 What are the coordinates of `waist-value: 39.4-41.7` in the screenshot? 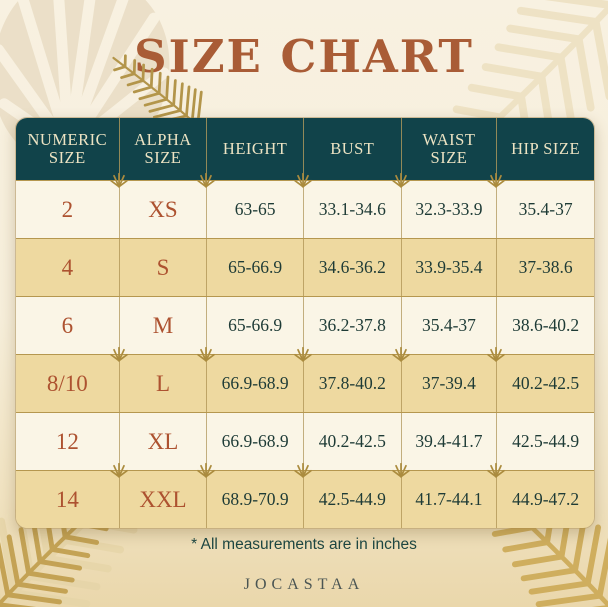 It's located at (448, 441).